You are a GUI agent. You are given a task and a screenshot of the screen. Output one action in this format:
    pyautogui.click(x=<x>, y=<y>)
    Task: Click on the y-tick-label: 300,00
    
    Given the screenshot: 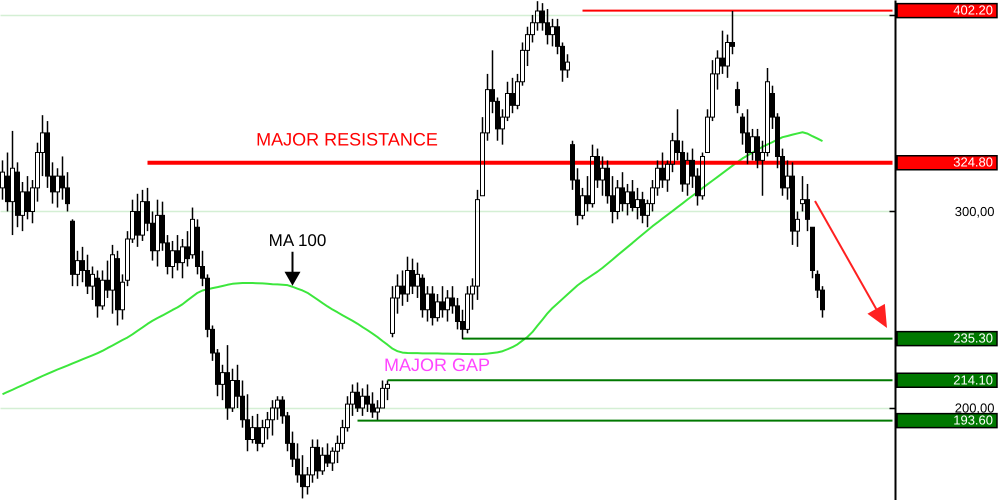 What is the action you would take?
    pyautogui.click(x=974, y=211)
    